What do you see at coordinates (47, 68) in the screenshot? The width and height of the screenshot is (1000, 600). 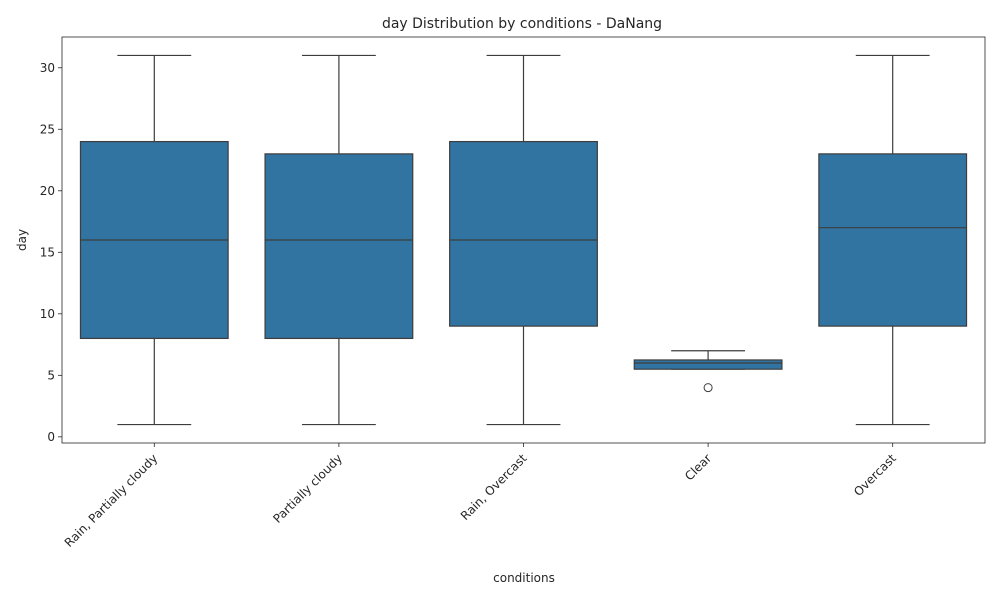 I see `y-tick-label: 30` at bounding box center [47, 68].